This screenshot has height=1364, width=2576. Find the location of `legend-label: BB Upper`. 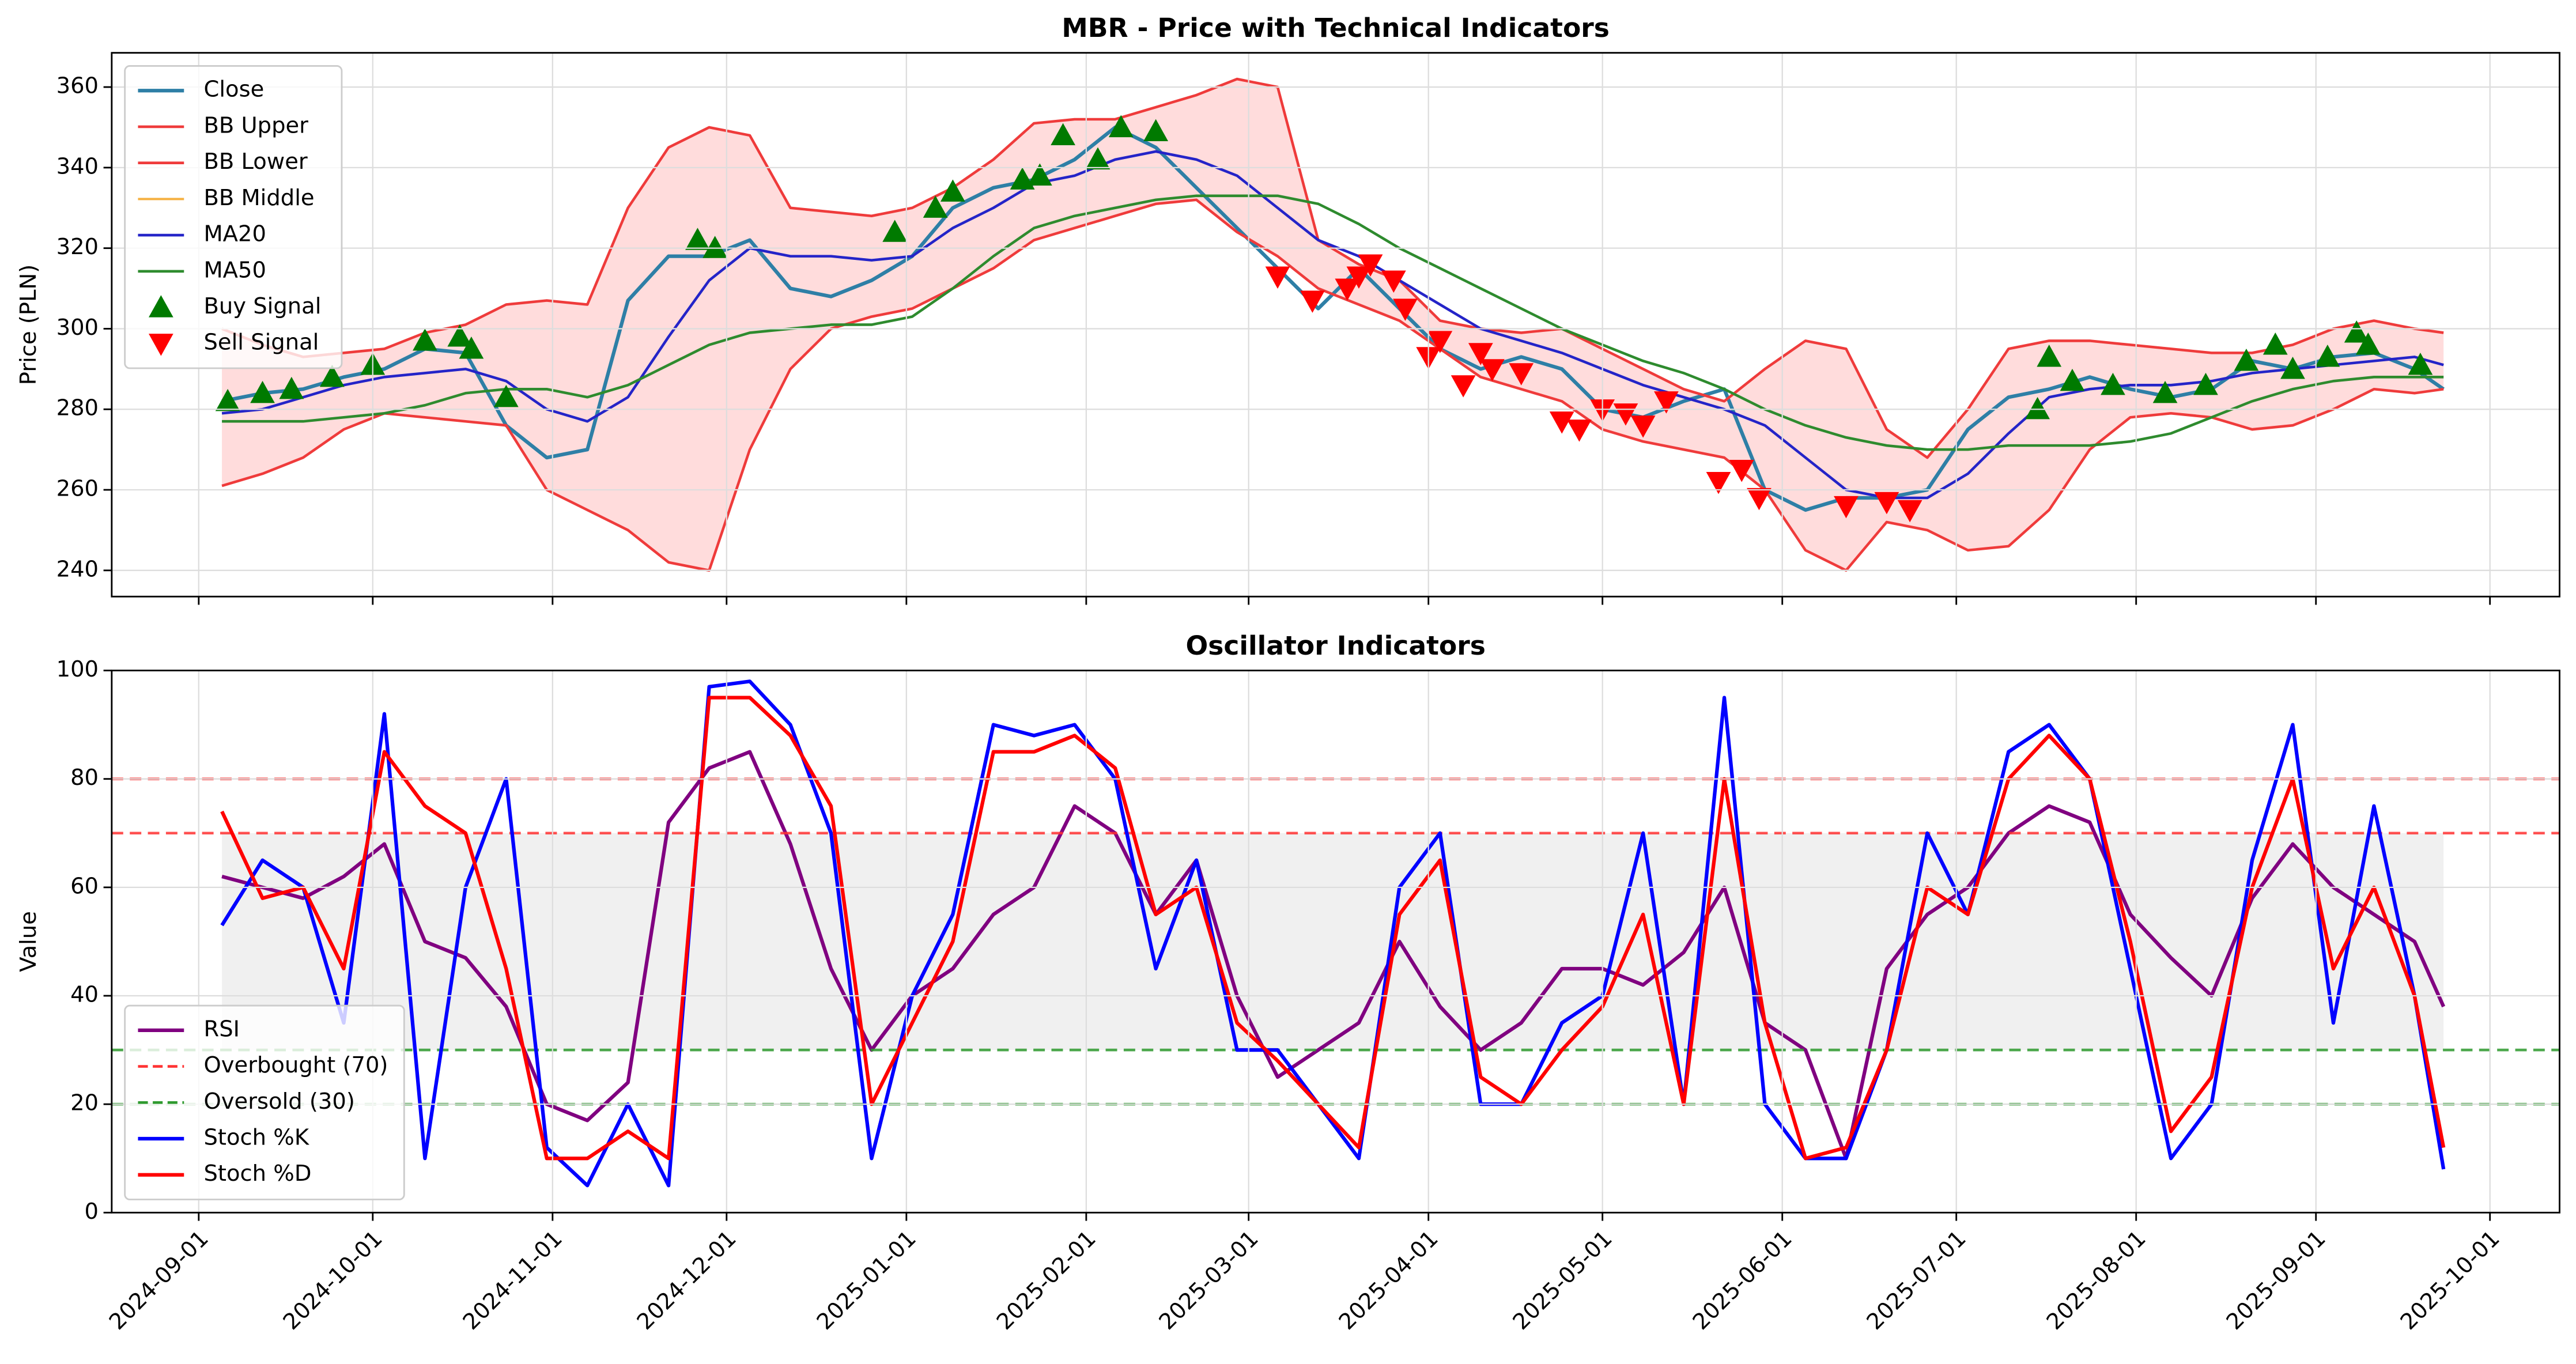

legend-label: BB Upper is located at coordinates (255, 125).